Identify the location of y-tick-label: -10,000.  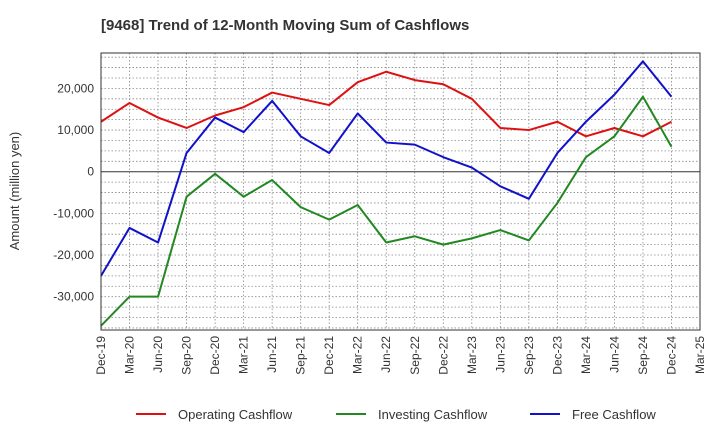
(73, 213).